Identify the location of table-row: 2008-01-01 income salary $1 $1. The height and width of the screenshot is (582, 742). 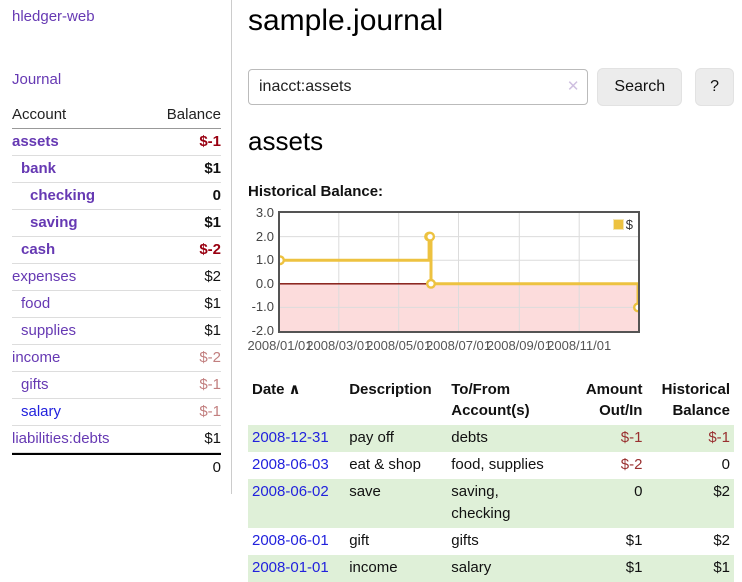
(491, 568).